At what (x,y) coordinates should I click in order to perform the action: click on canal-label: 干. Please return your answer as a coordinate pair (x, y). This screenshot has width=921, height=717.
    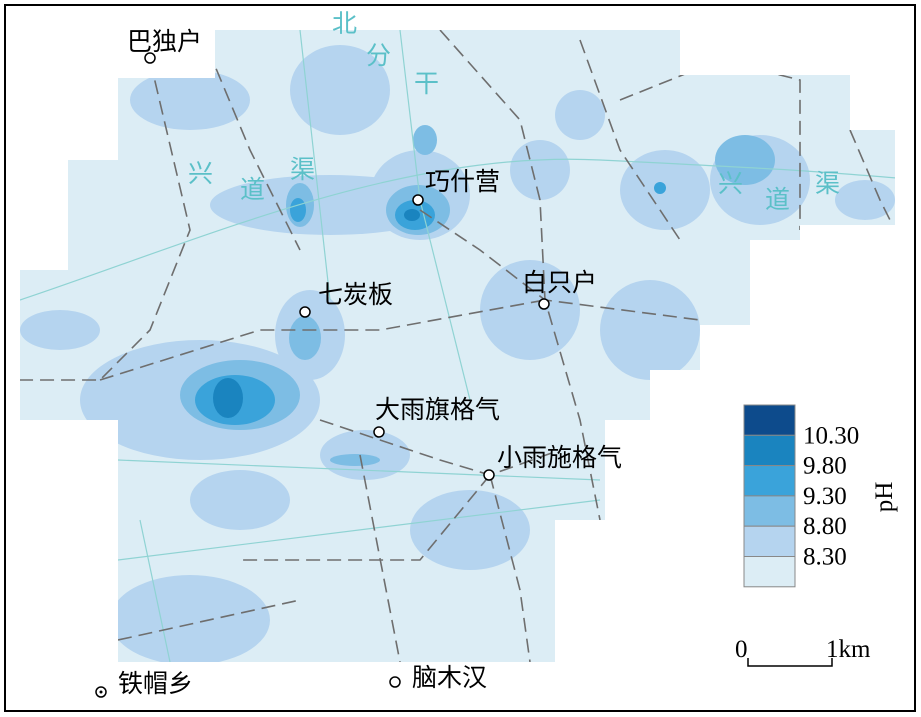
    Looking at the image, I should click on (426, 84).